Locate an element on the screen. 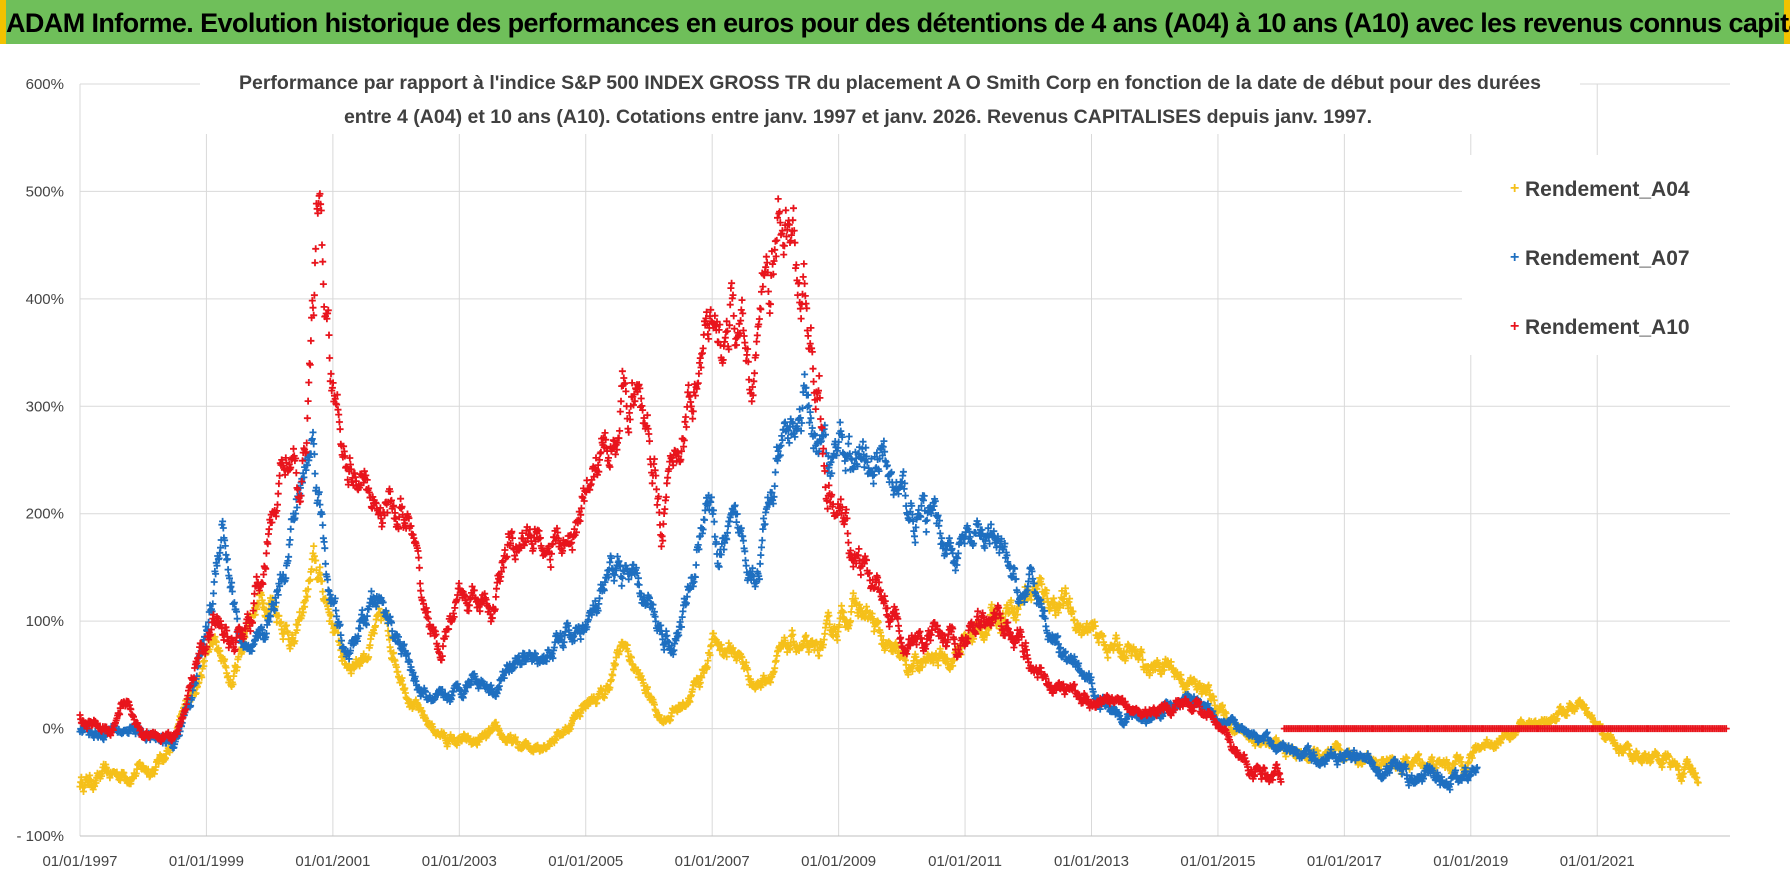 Image resolution: width=1790 pixels, height=886 pixels. y-tick-label: 0% is located at coordinates (53, 729).